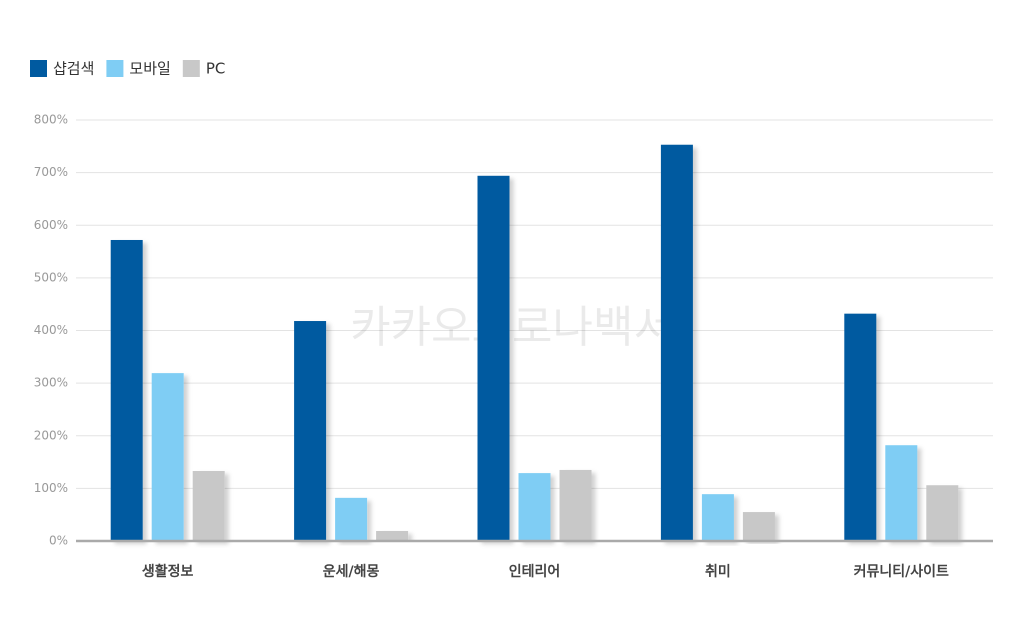 The height and width of the screenshot is (640, 1024). I want to click on y-tick-label: 200%, so click(51, 435).